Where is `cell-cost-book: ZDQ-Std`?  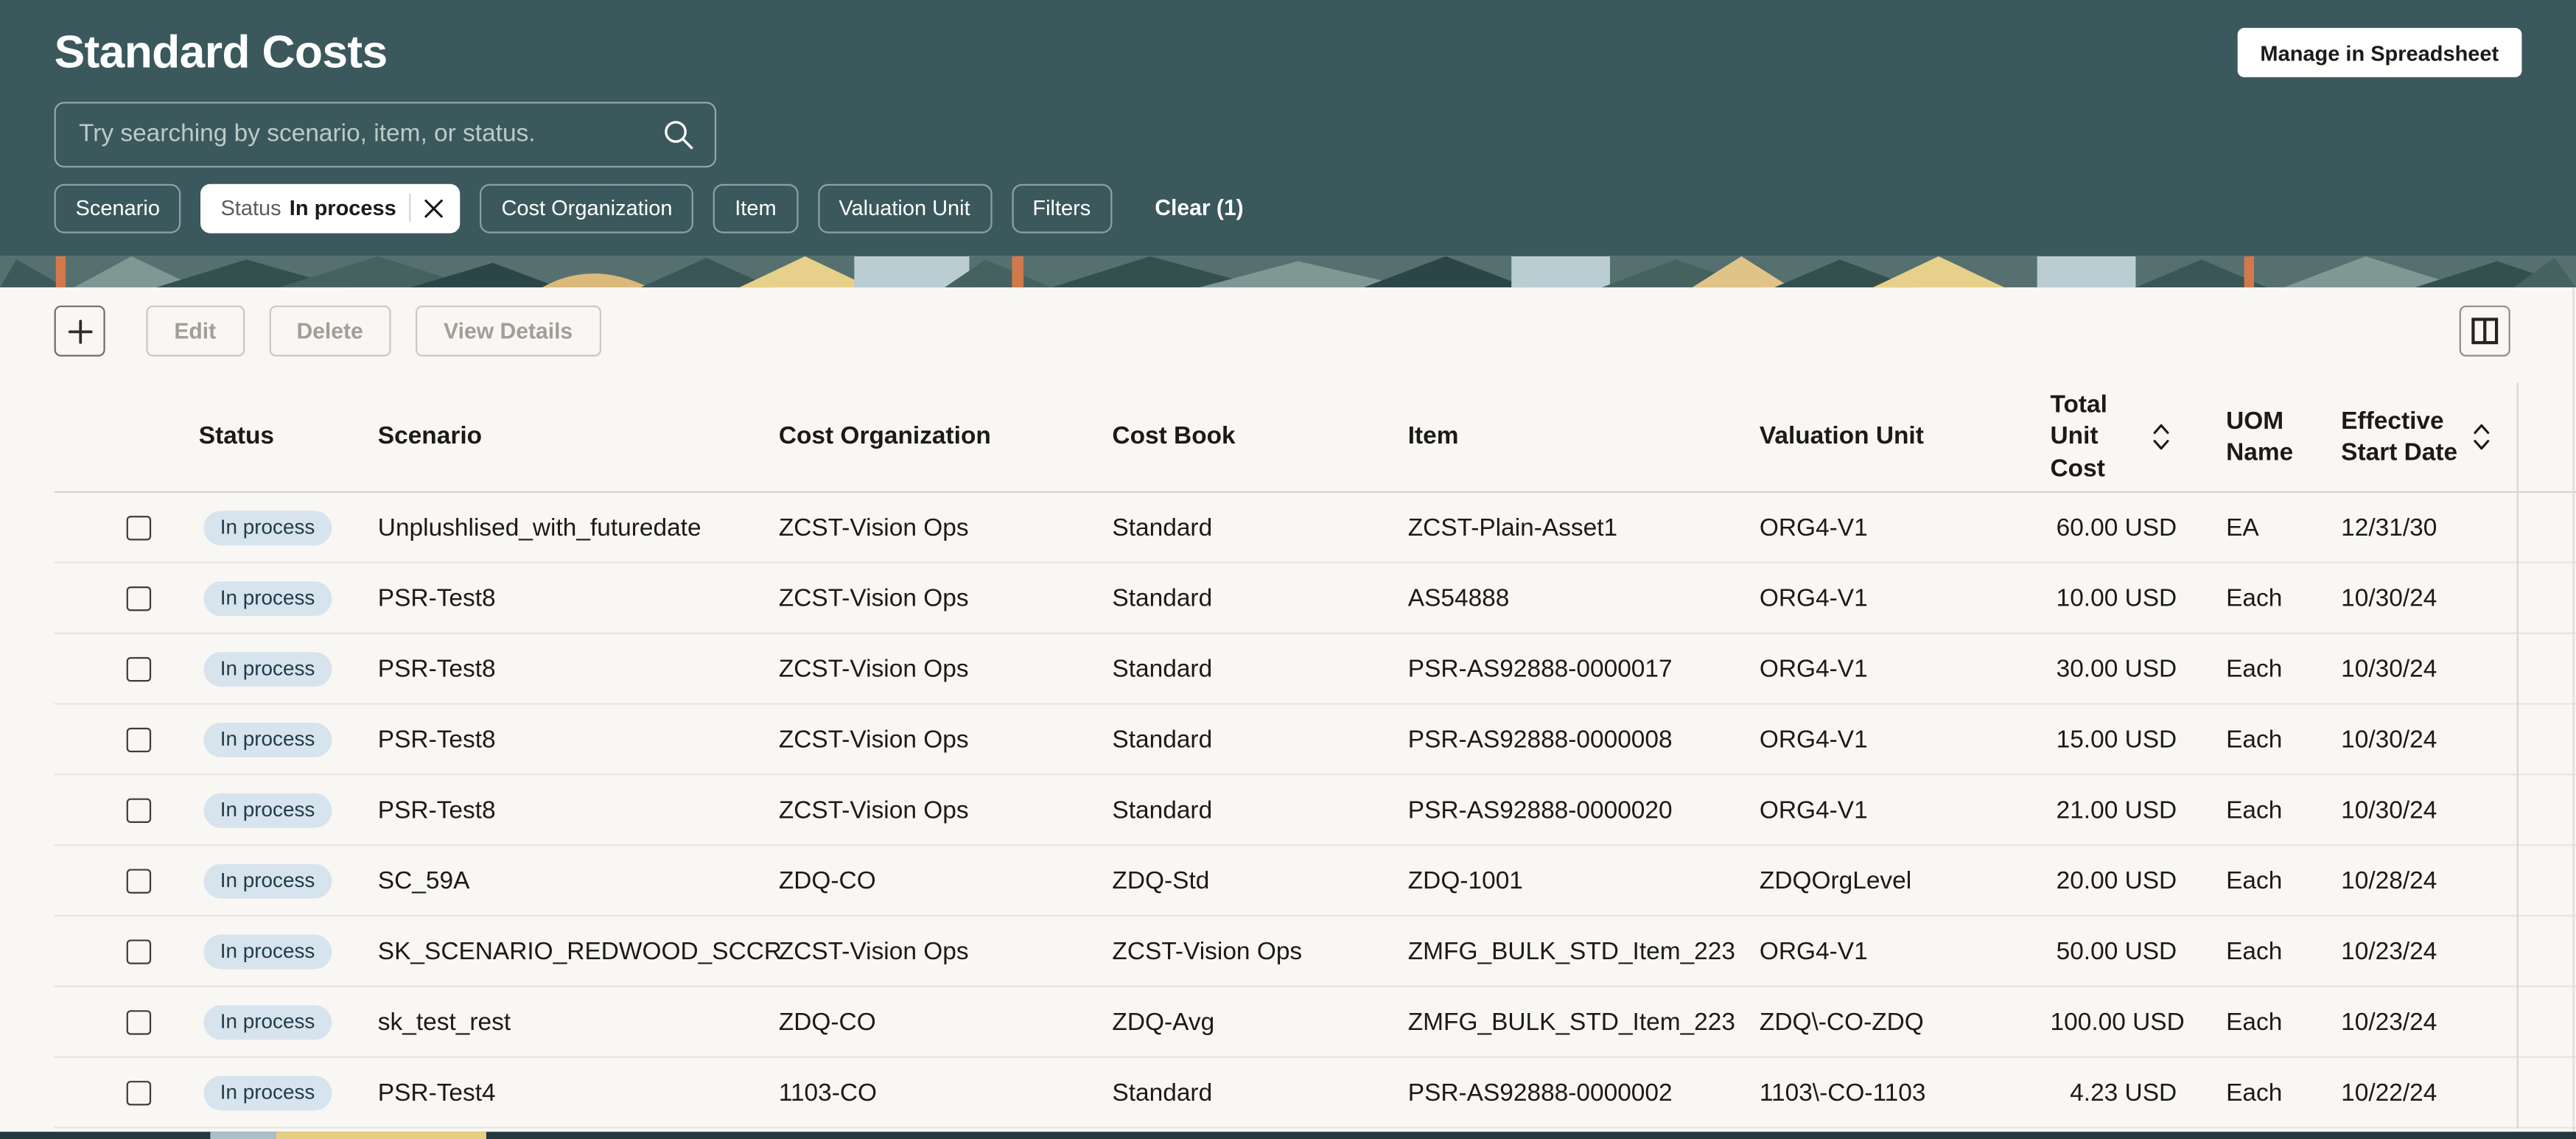 cell-cost-book: ZDQ-Std is located at coordinates (1161, 882).